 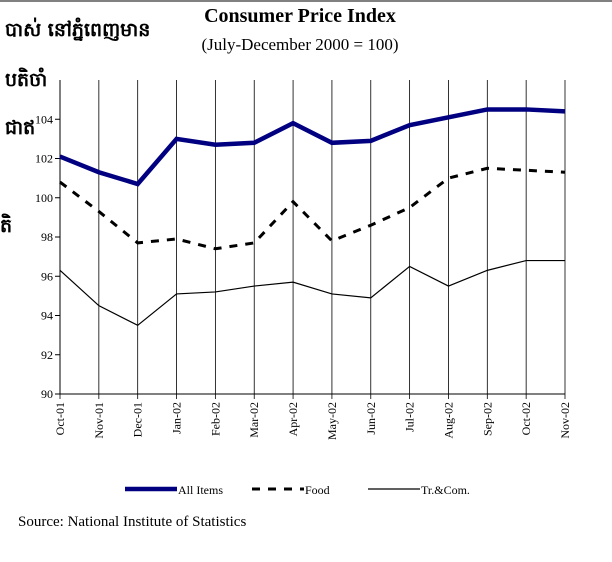 What do you see at coordinates (77, 29) in the screenshot?
I see `annotation: បាស់ នៅភ្នំពេញមាន` at bounding box center [77, 29].